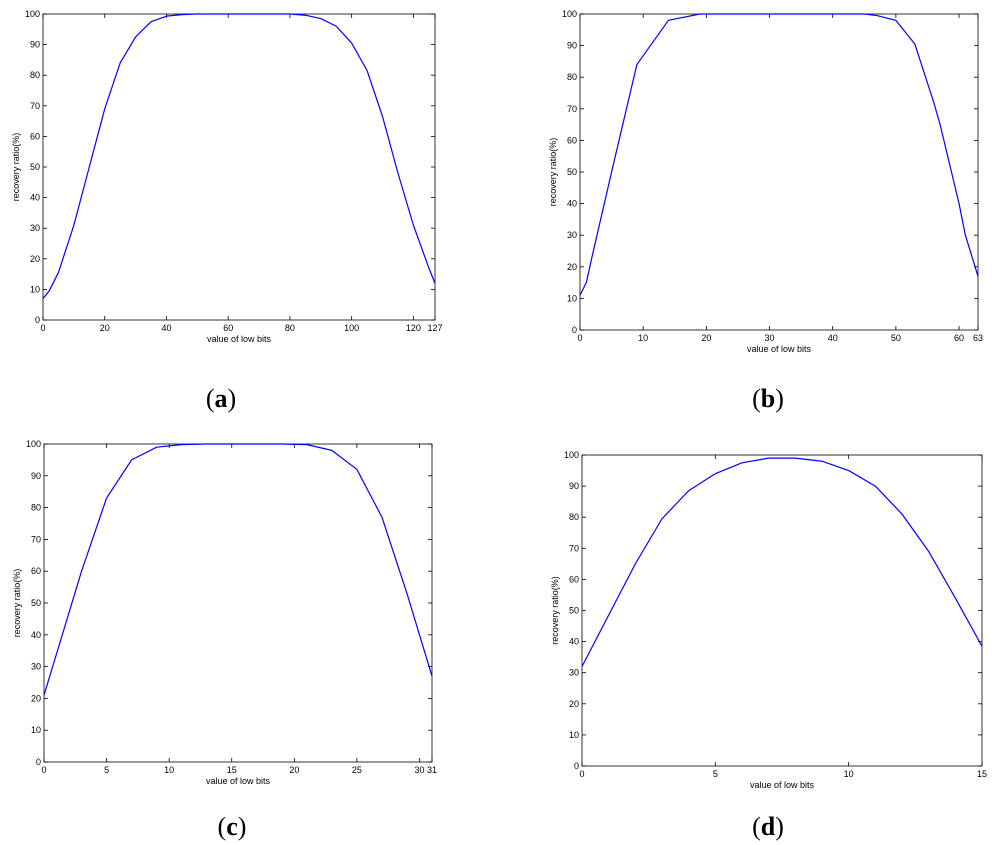 The height and width of the screenshot is (845, 1000). I want to click on x-tick-label: 120, so click(413, 328).